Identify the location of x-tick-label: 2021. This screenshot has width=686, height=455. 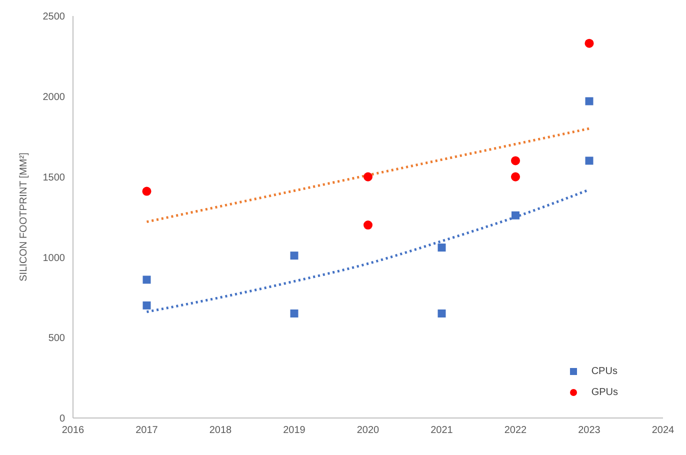
(442, 430).